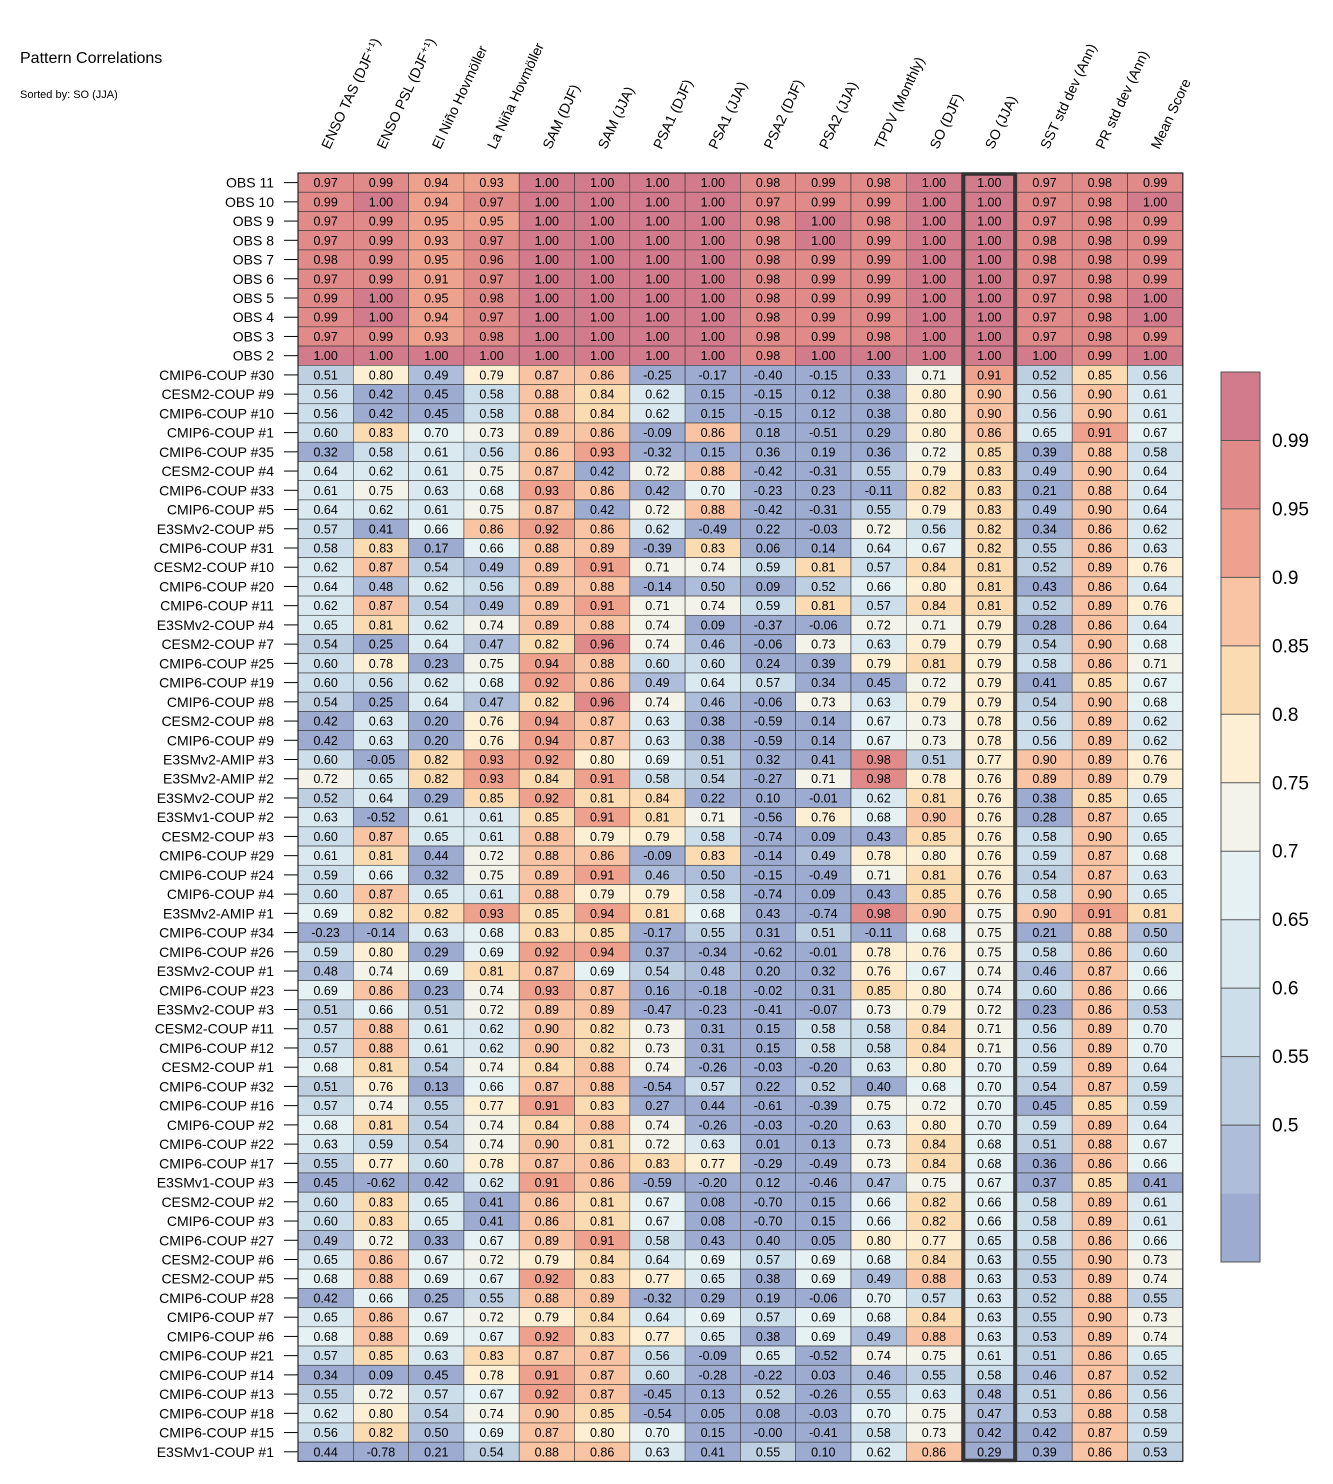  What do you see at coordinates (657, 1106) in the screenshot?
I see `cell-value: 0.27` at bounding box center [657, 1106].